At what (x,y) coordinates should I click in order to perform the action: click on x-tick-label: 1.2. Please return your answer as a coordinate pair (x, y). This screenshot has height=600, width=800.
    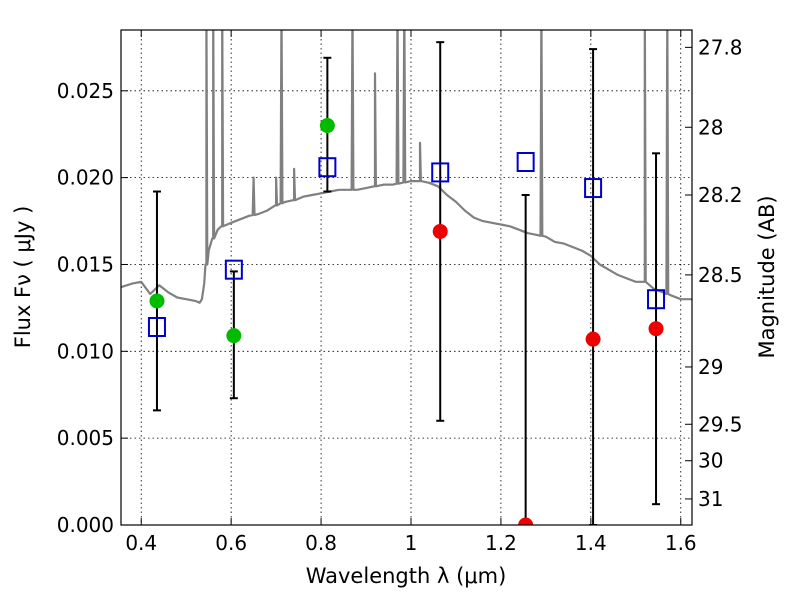
    Looking at the image, I should click on (501, 543).